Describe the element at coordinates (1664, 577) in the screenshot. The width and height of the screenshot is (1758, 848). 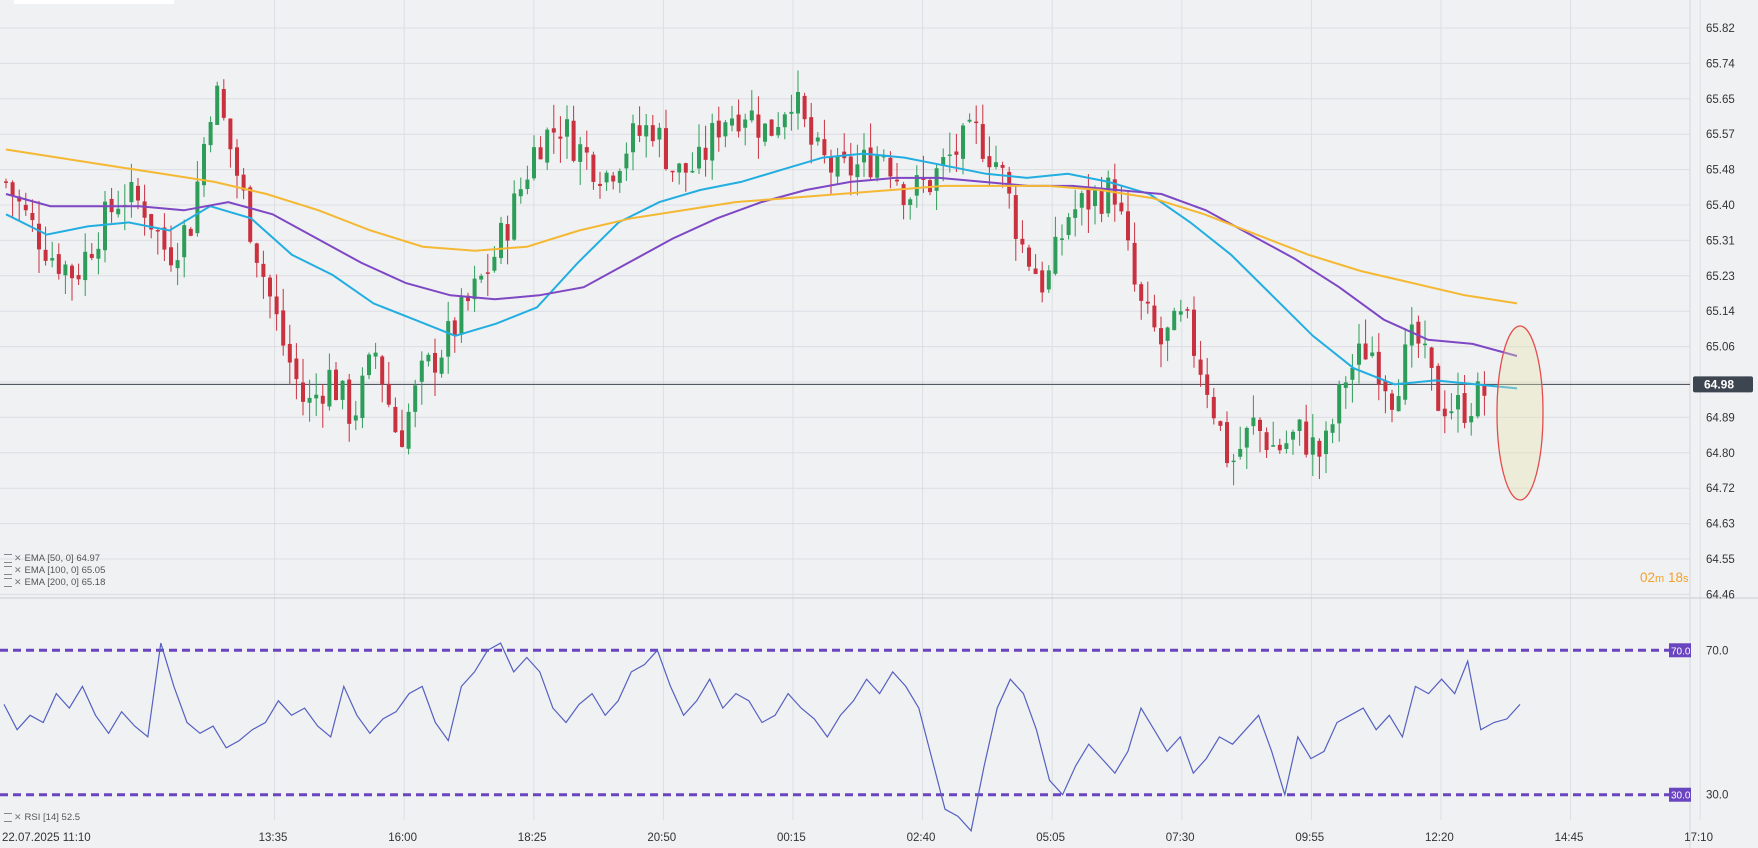
I see `candle-countdown: 02m 18s` at that location.